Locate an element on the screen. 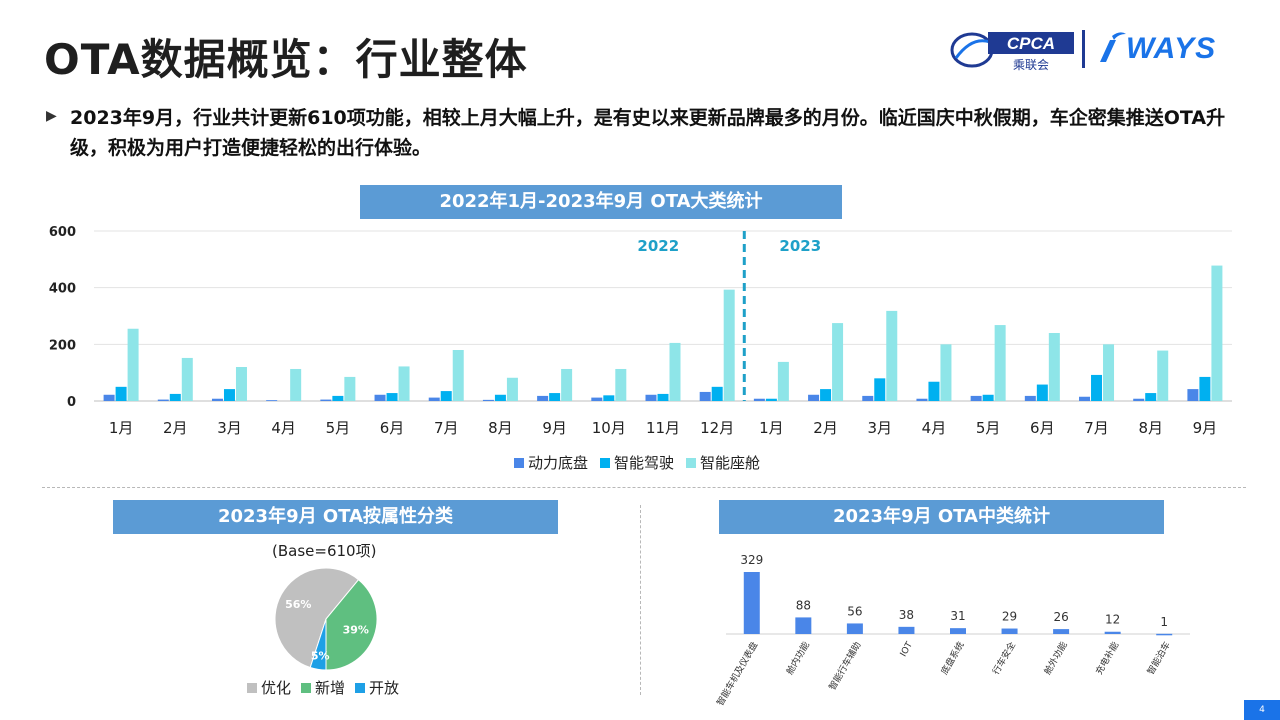 The width and height of the screenshot is (1280, 720). mid-bar-value-label: 26 is located at coordinates (1060, 617).